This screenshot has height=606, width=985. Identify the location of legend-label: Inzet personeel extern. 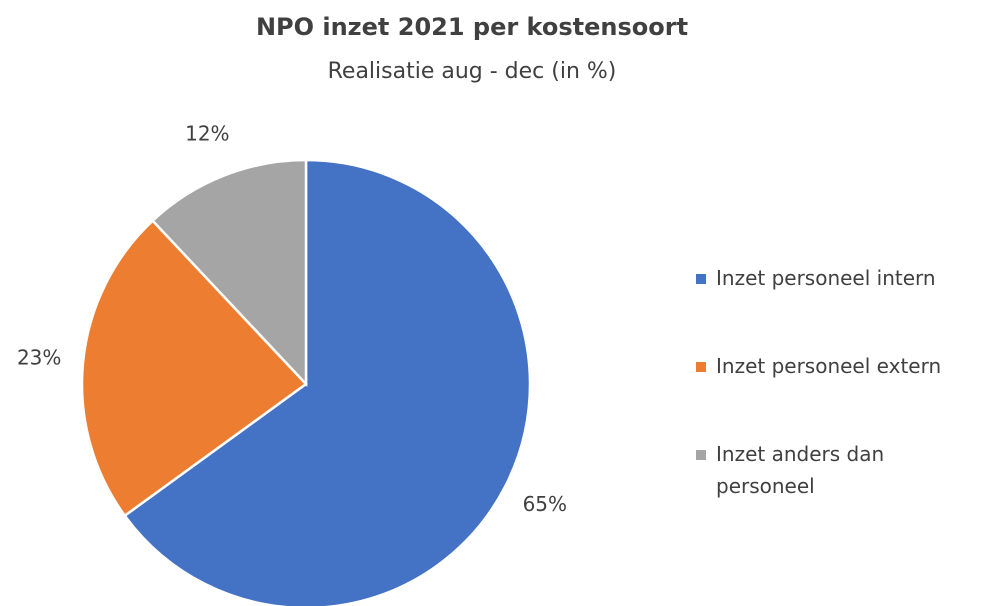
(829, 366).